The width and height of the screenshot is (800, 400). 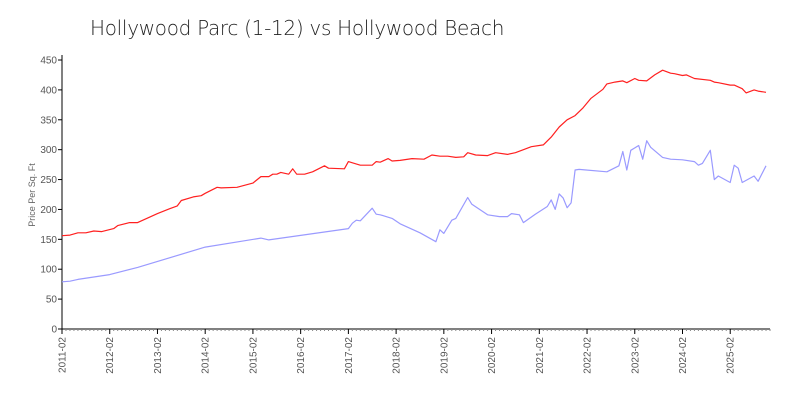 What do you see at coordinates (48, 270) in the screenshot?
I see `y-tick-label: 100` at bounding box center [48, 270].